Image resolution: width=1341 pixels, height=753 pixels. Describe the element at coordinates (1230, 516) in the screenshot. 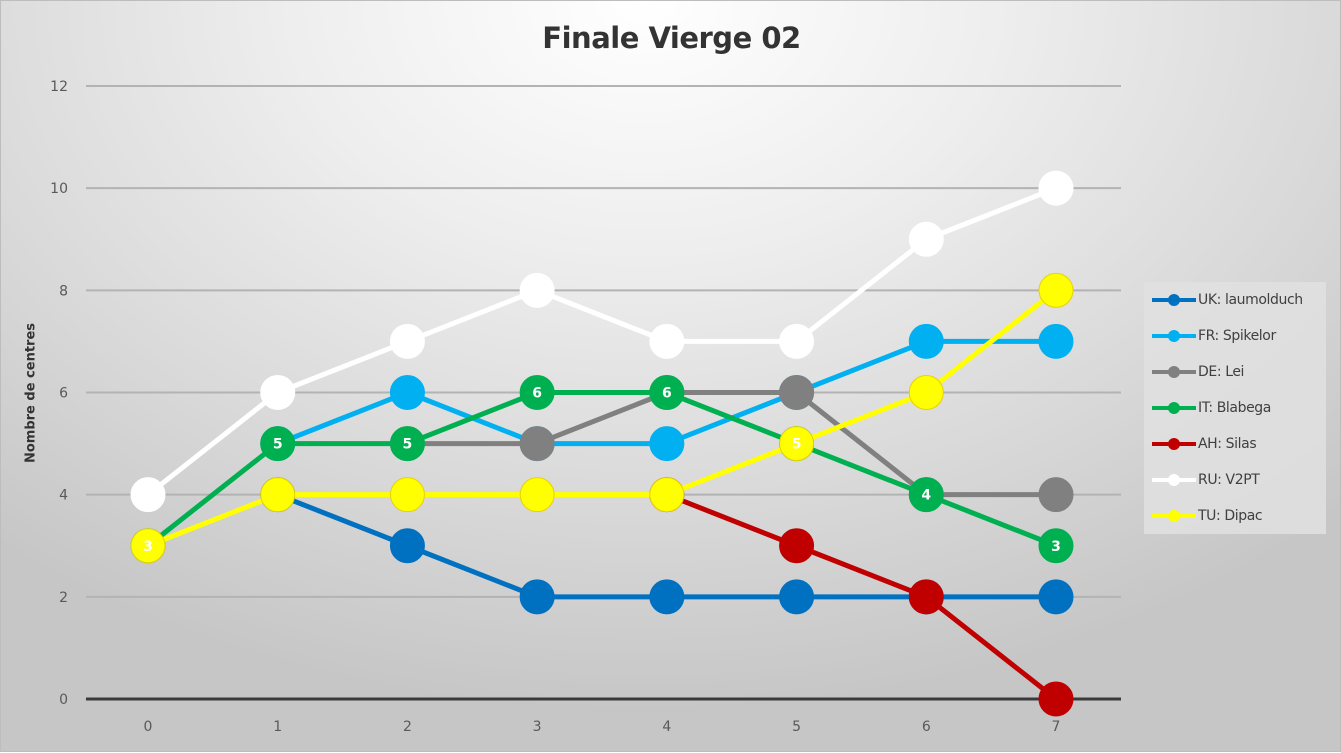

I see `legend-label: TU: Dipac` at that location.